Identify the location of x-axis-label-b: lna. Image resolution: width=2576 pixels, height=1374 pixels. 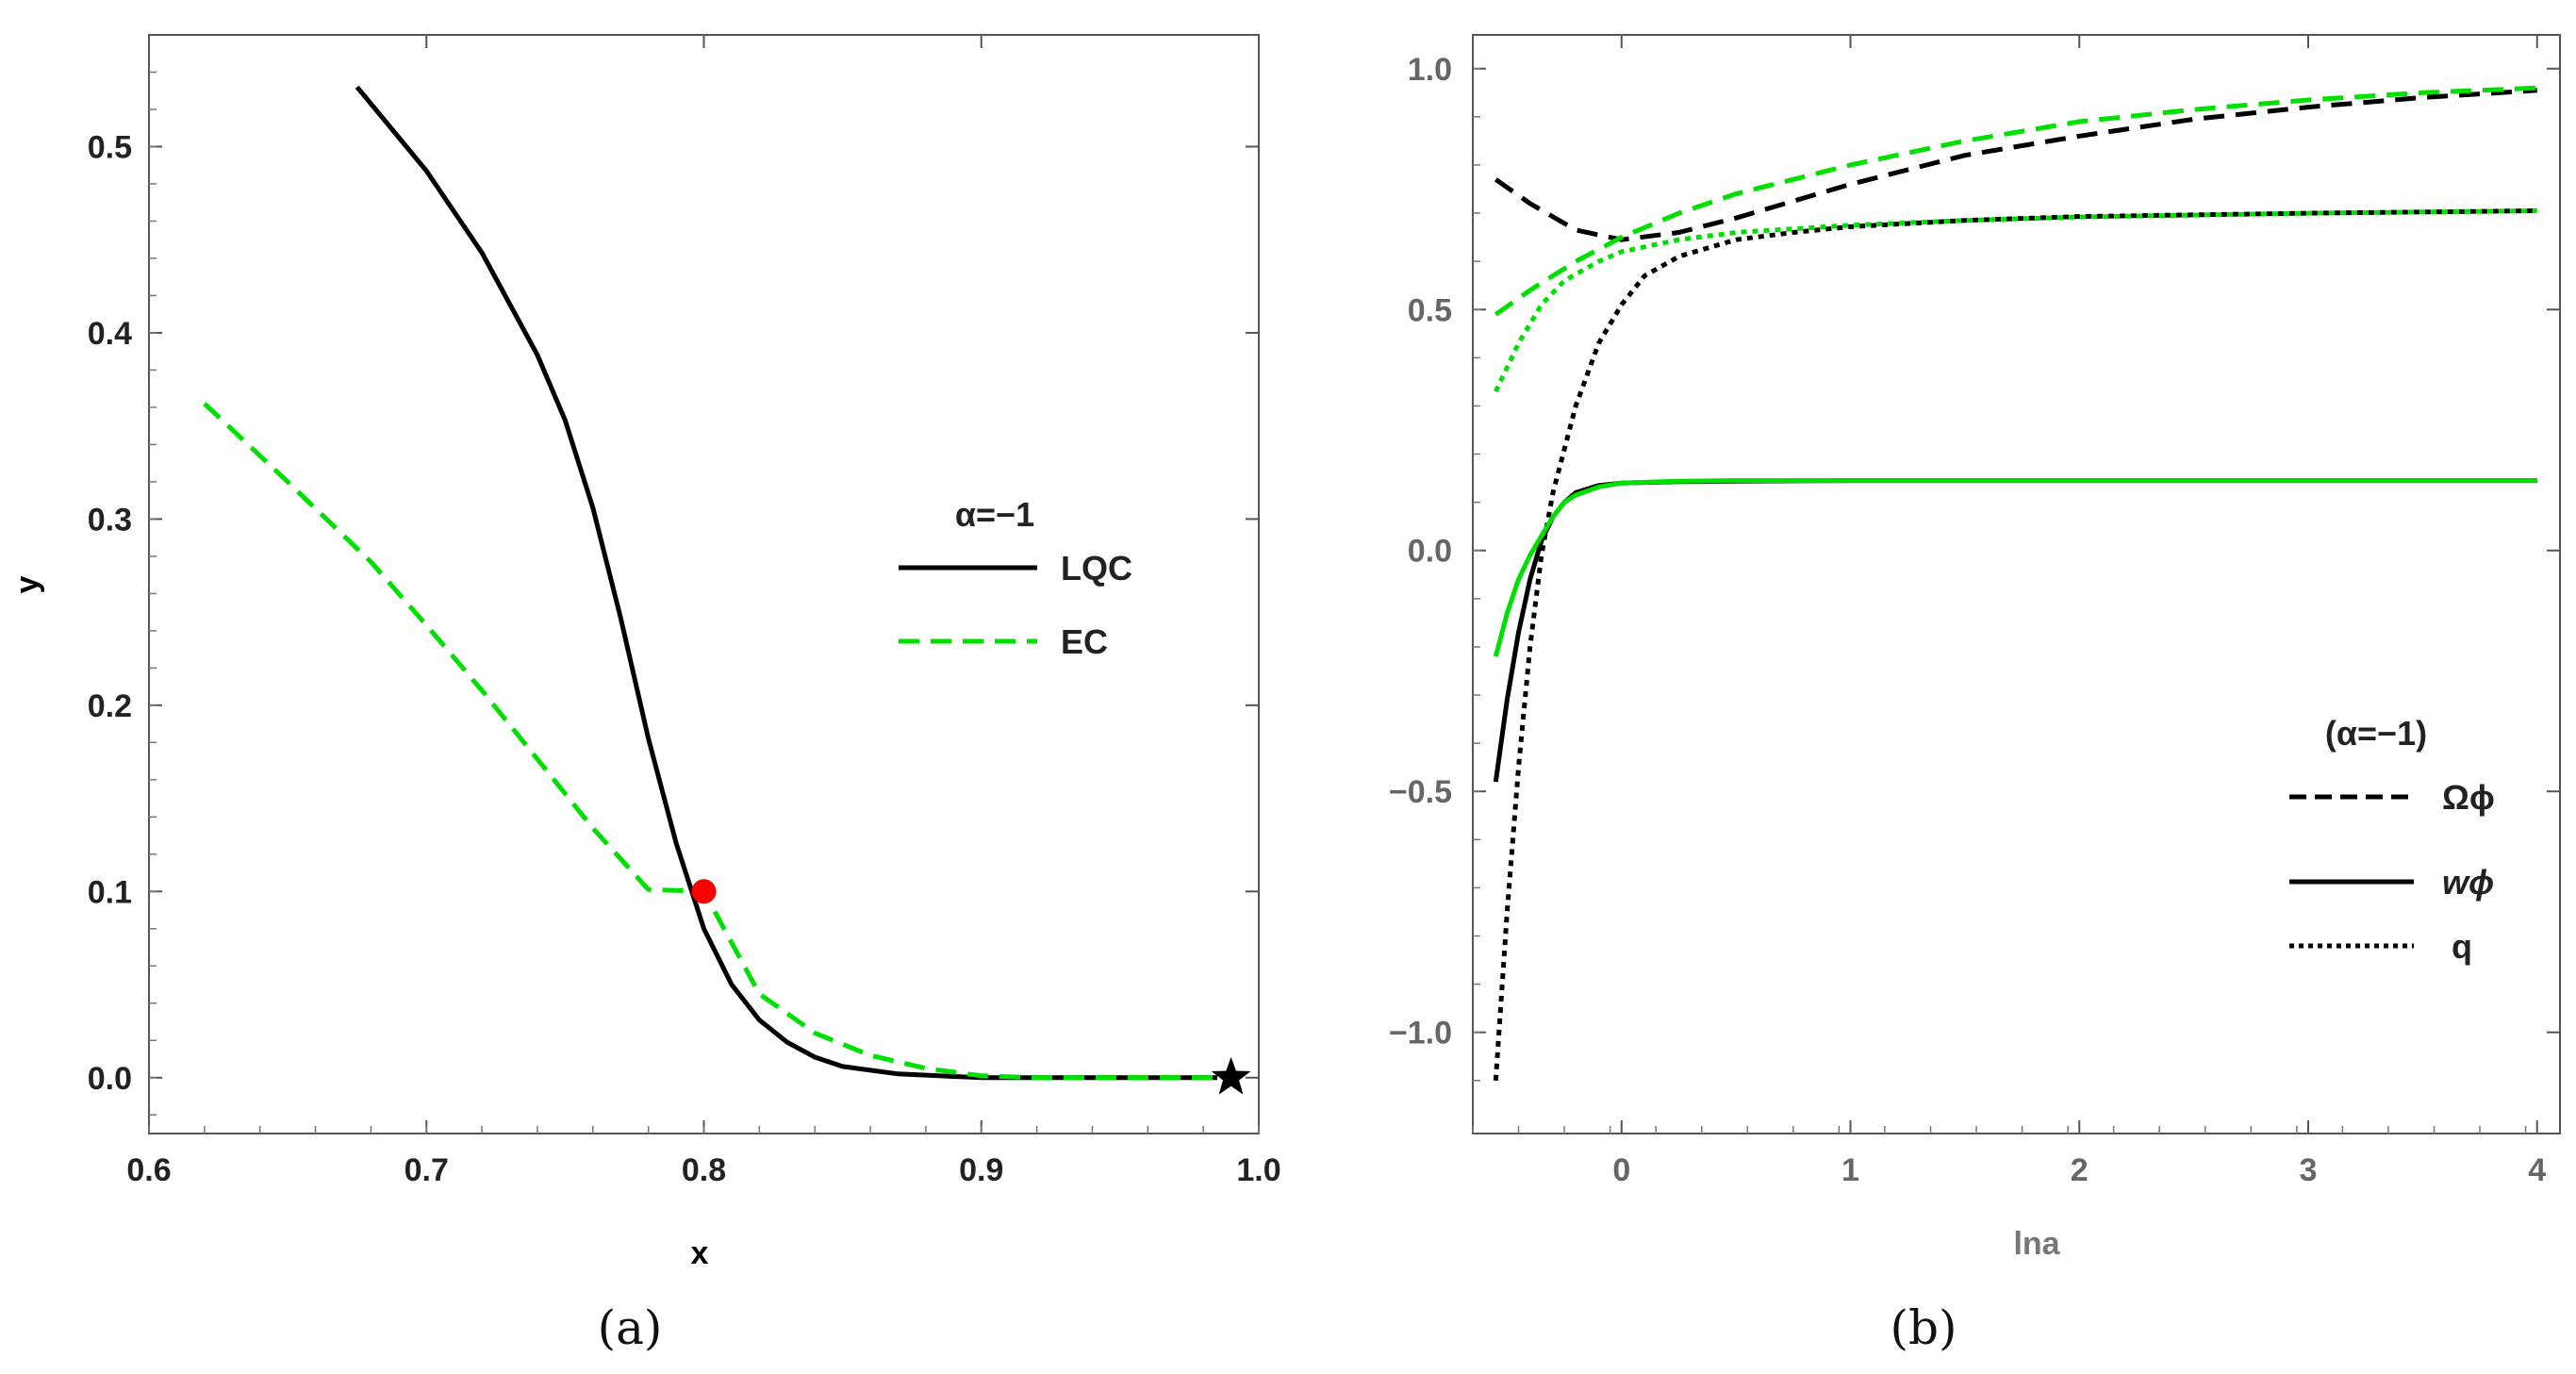
(2036, 1244).